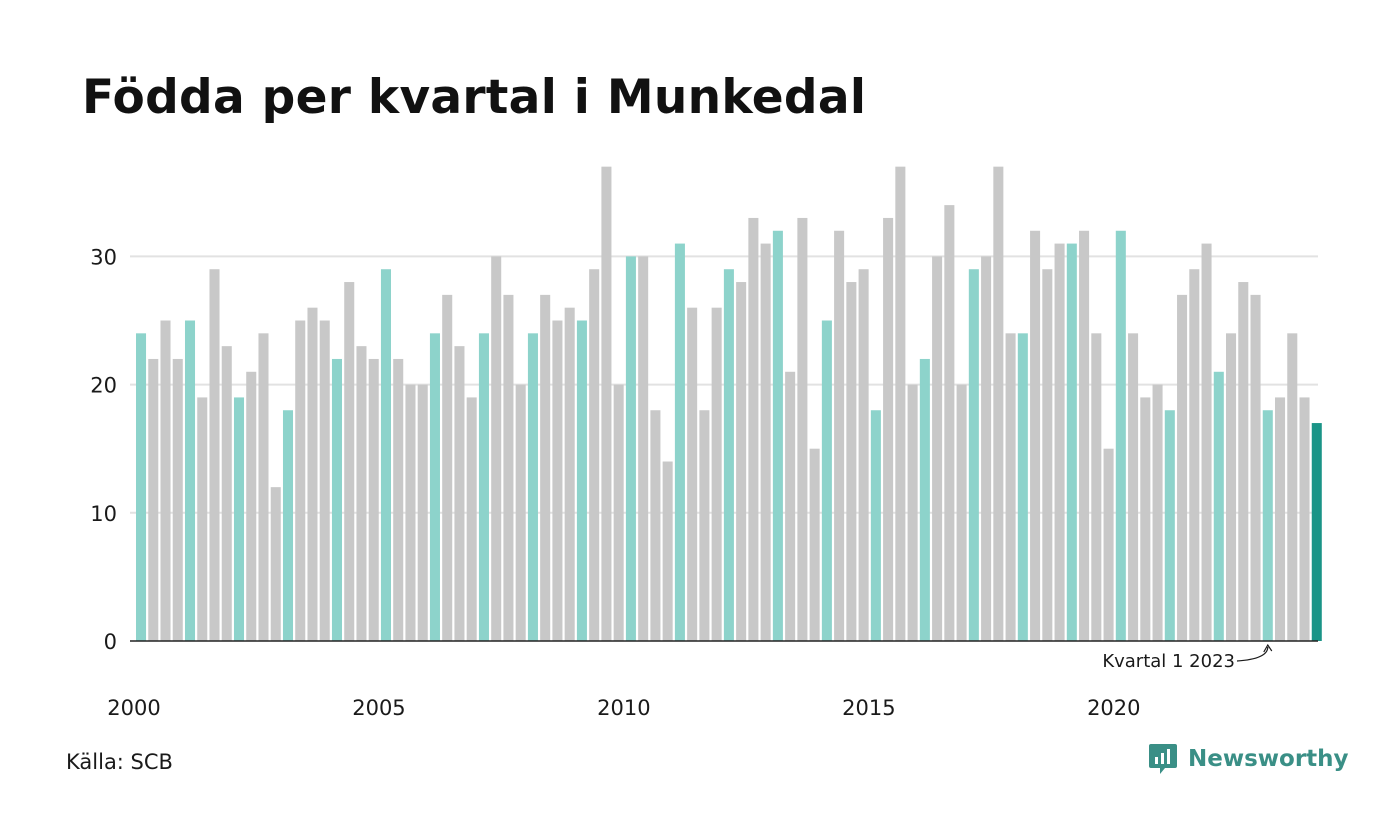 The width and height of the screenshot is (1400, 840). What do you see at coordinates (474, 97) in the screenshot?
I see `chart-title: Födda per kvartal i Munkedal` at bounding box center [474, 97].